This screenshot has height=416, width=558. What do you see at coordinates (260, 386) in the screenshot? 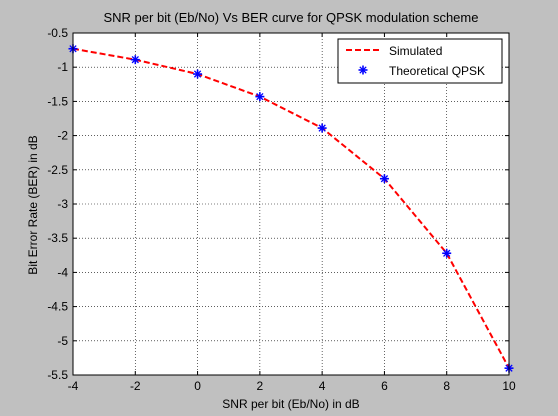
I see `x-tick-label: 2` at bounding box center [260, 386].